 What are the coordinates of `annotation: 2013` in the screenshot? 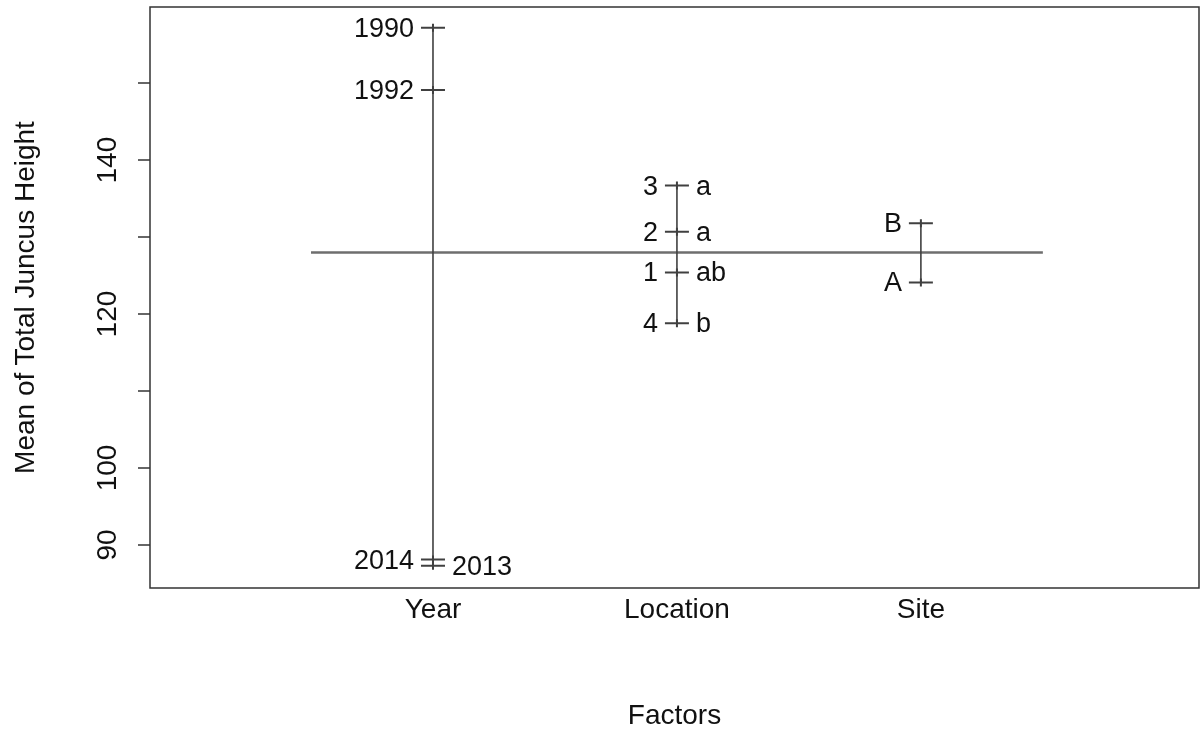 It's located at (482, 565).